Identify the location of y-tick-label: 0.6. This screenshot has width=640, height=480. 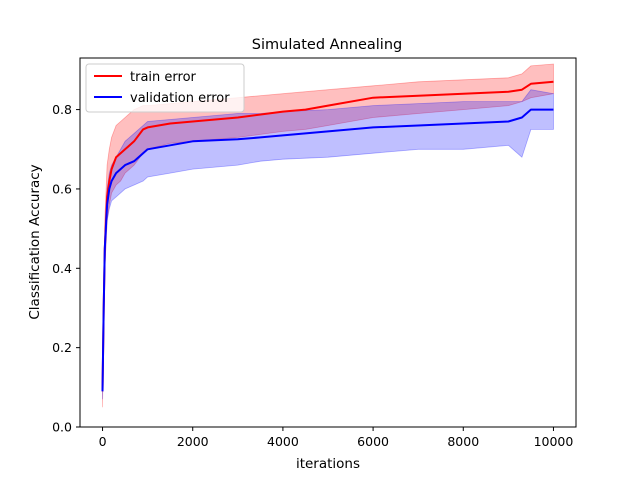
(62, 188).